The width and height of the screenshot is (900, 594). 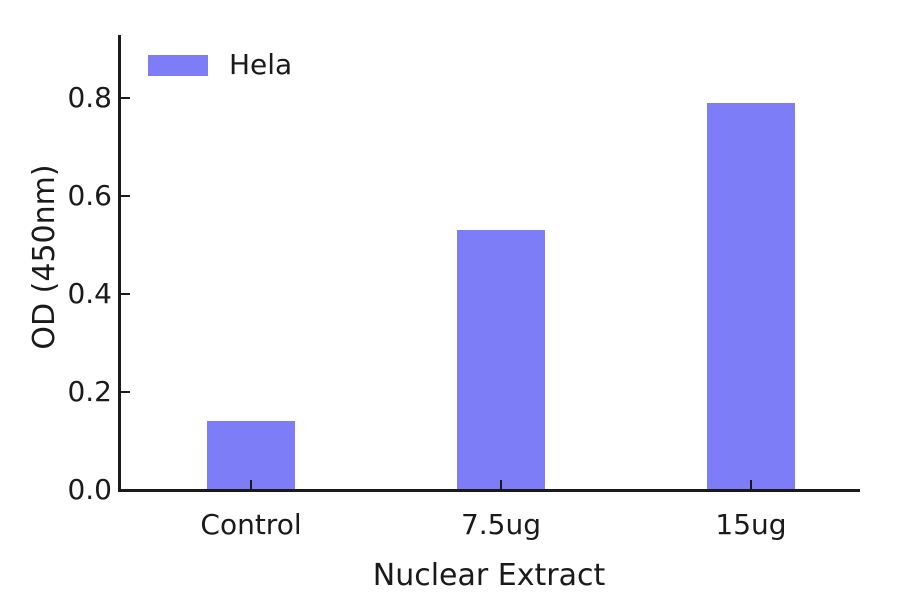 I want to click on y-tick-label-0.4: 0.4, so click(x=89, y=293).